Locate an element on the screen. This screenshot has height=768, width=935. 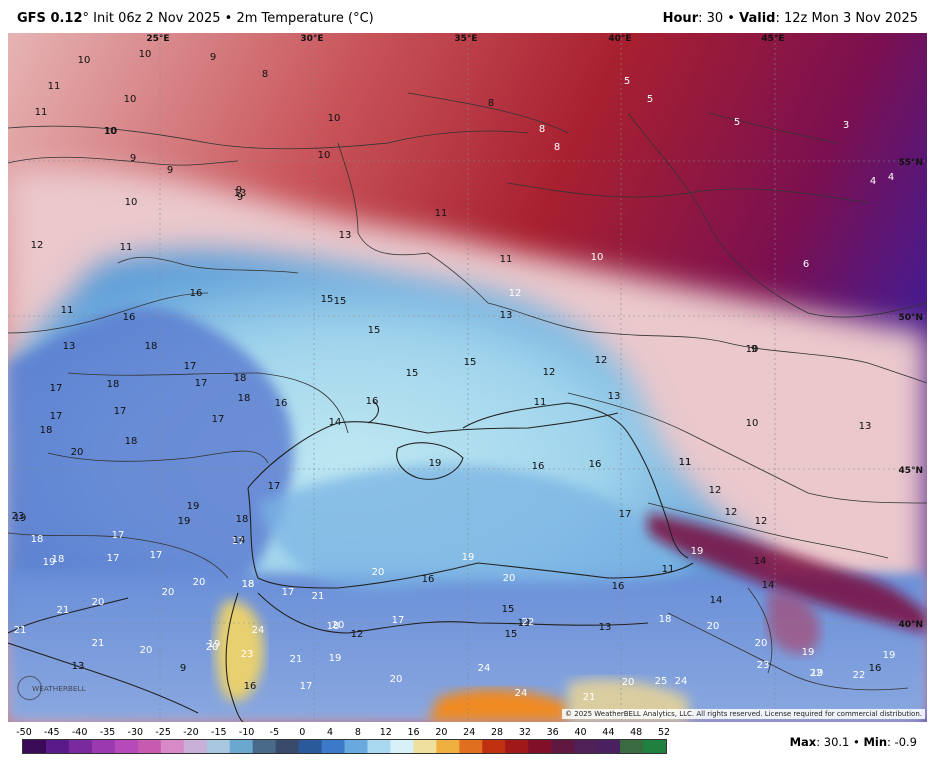
colorbar-tick-label: -50 is located at coordinates (24, 732).